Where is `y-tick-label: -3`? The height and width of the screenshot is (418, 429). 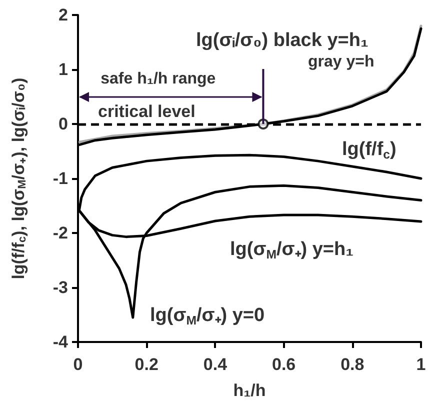
y-tick-label: -3 is located at coordinates (60, 287).